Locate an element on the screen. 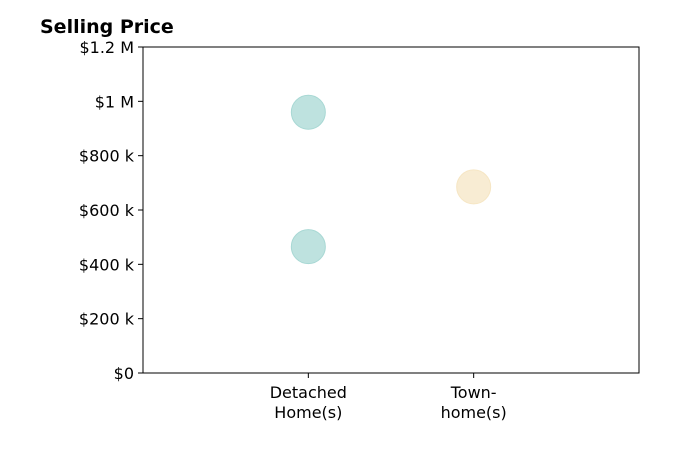 The height and width of the screenshot is (462, 679). x-tick-label: Detached is located at coordinates (308, 392).